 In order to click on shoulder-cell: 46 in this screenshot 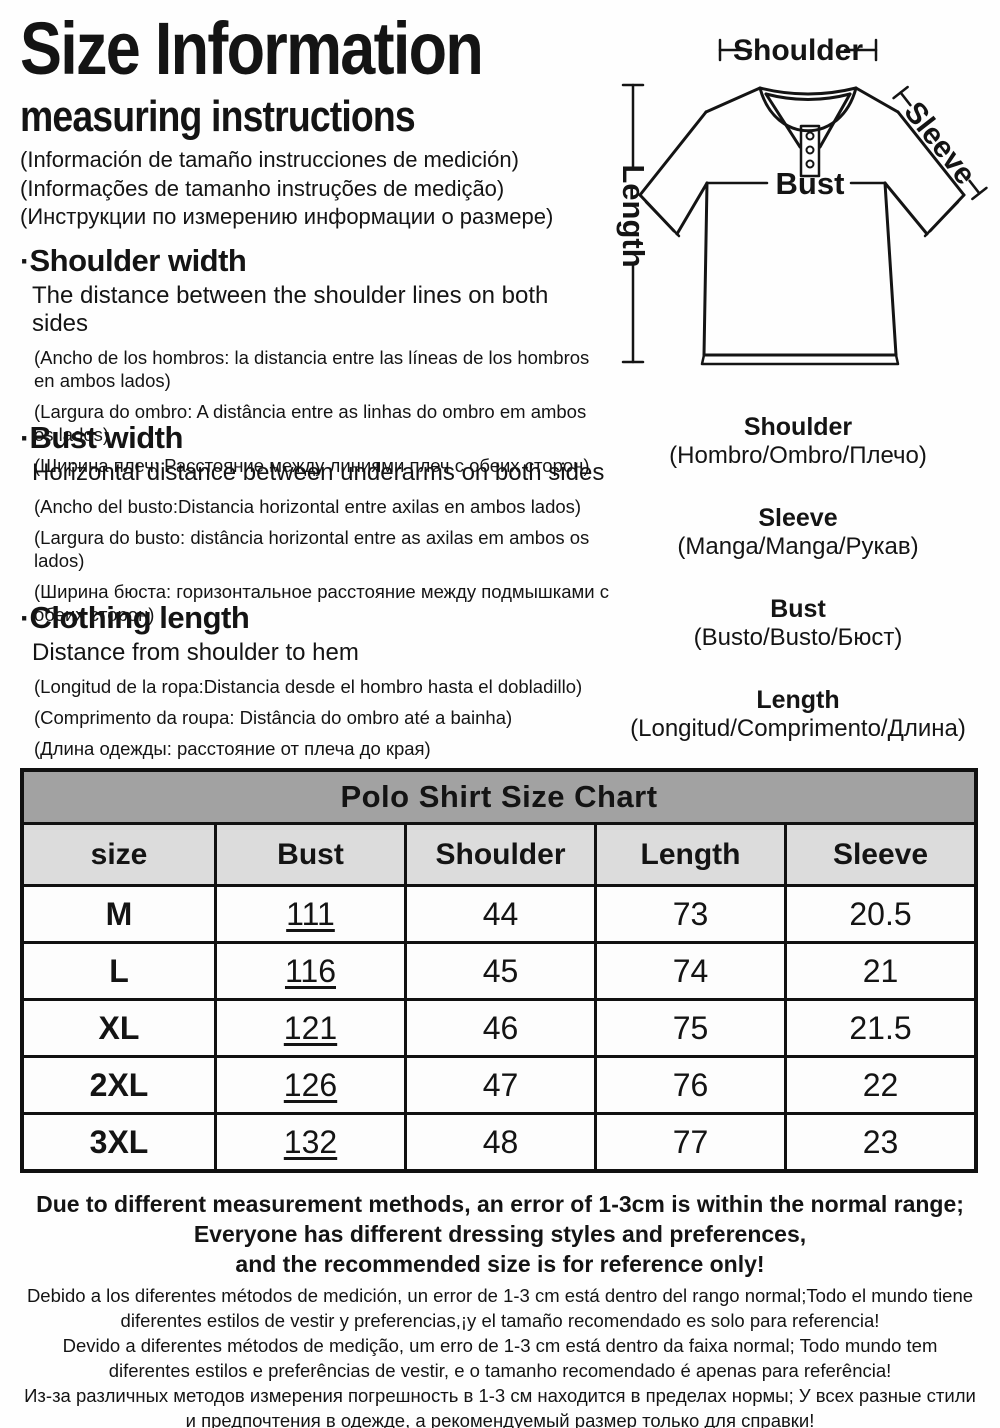, I will do `click(499, 1026)`.